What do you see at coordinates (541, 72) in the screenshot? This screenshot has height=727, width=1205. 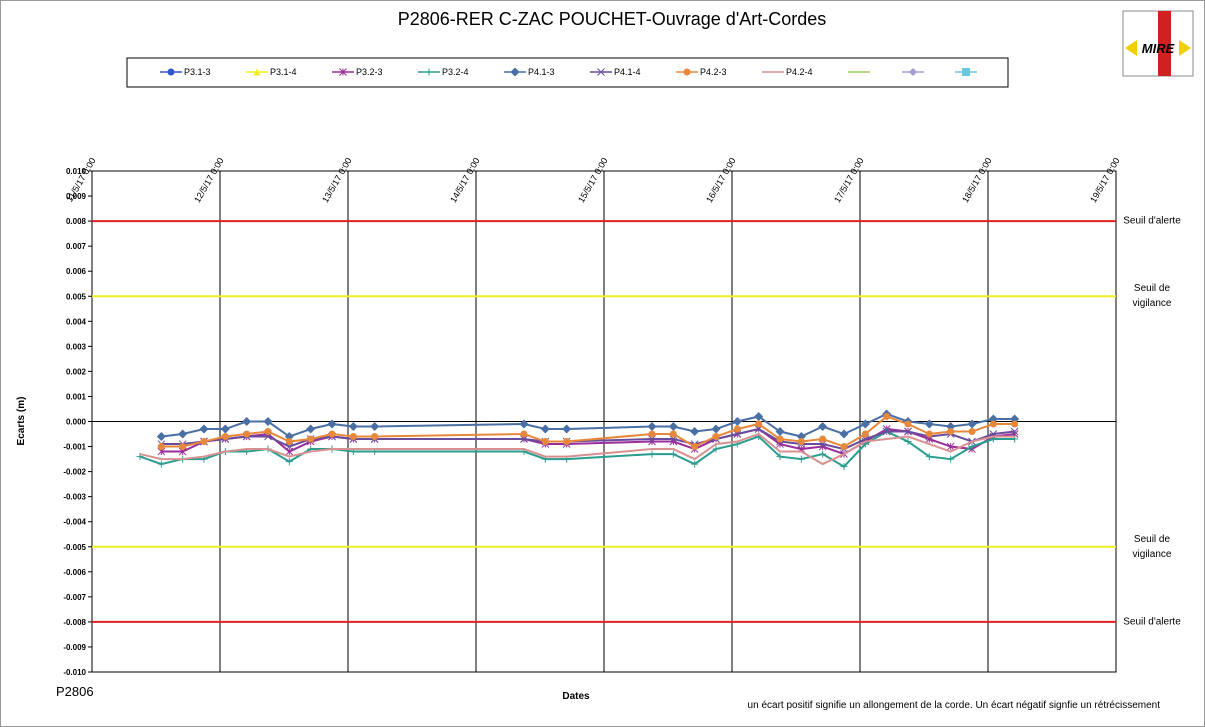 I see `legend-label: P4.1-3` at bounding box center [541, 72].